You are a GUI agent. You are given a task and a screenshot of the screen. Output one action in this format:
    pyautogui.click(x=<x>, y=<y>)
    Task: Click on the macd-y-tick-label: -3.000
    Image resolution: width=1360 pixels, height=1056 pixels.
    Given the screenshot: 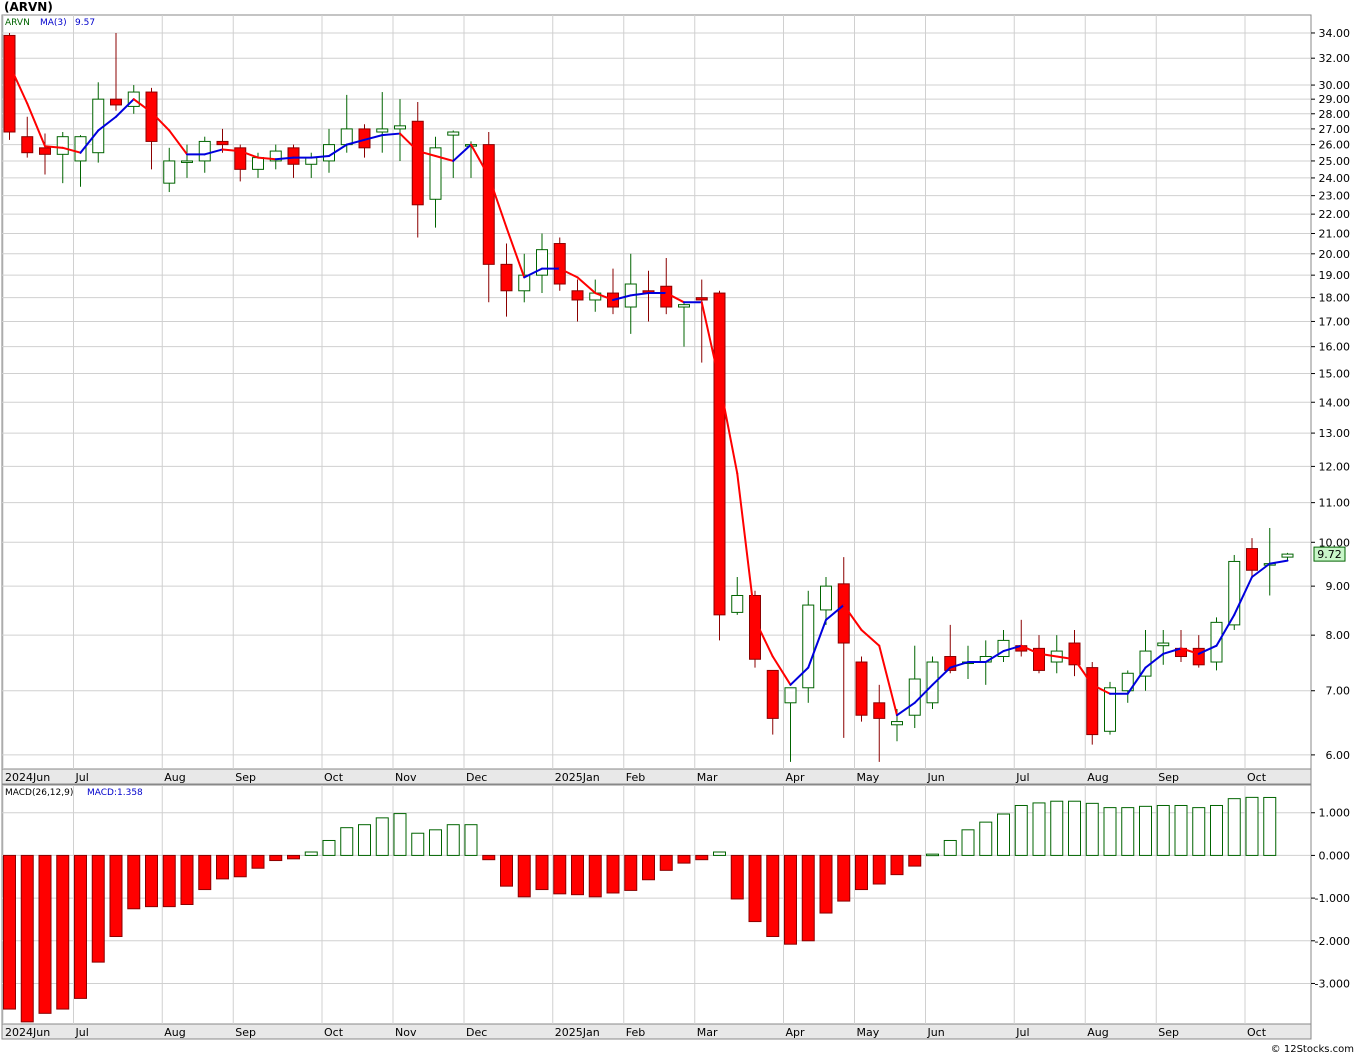 What is the action you would take?
    pyautogui.click(x=1332, y=983)
    